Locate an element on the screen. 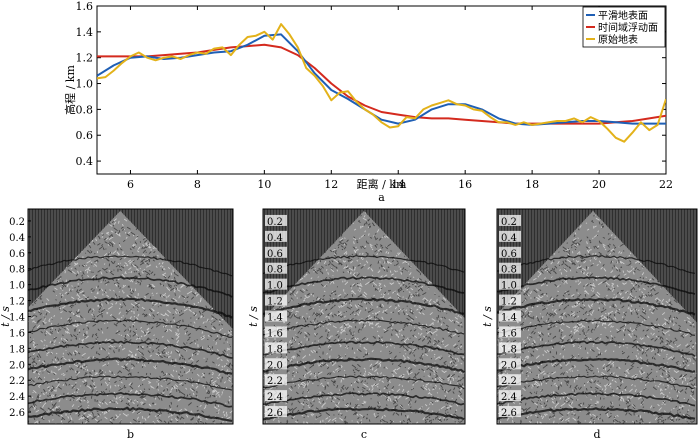 The width and height of the screenshot is (700, 443). legend-label: 平滑地表面 is located at coordinates (623, 15).